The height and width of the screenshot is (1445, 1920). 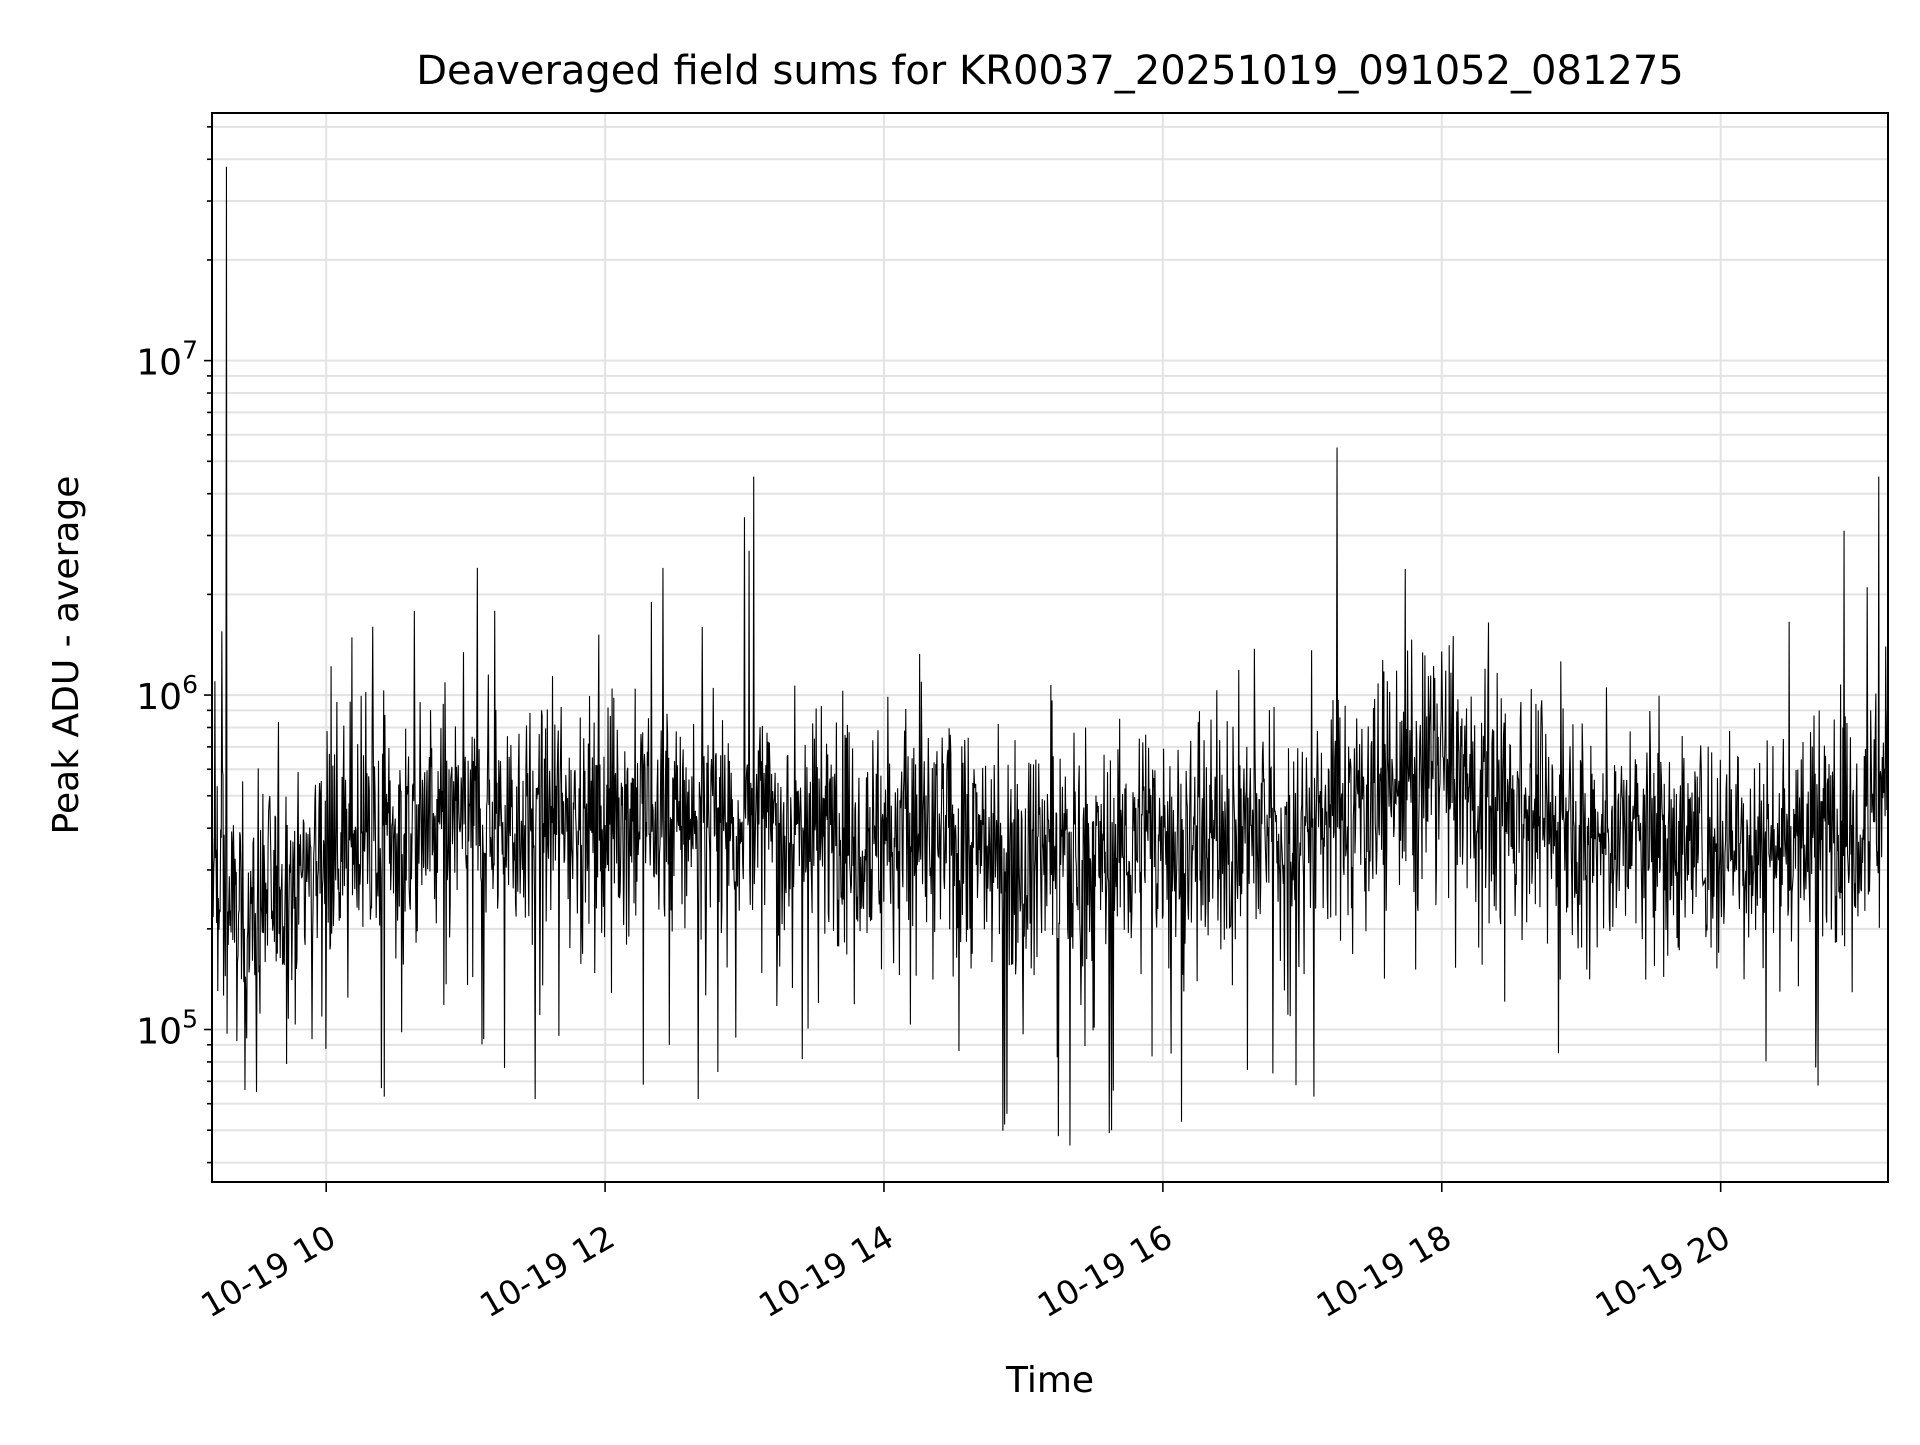 I want to click on x-tick-label: 10-19 10, so click(x=268, y=1271).